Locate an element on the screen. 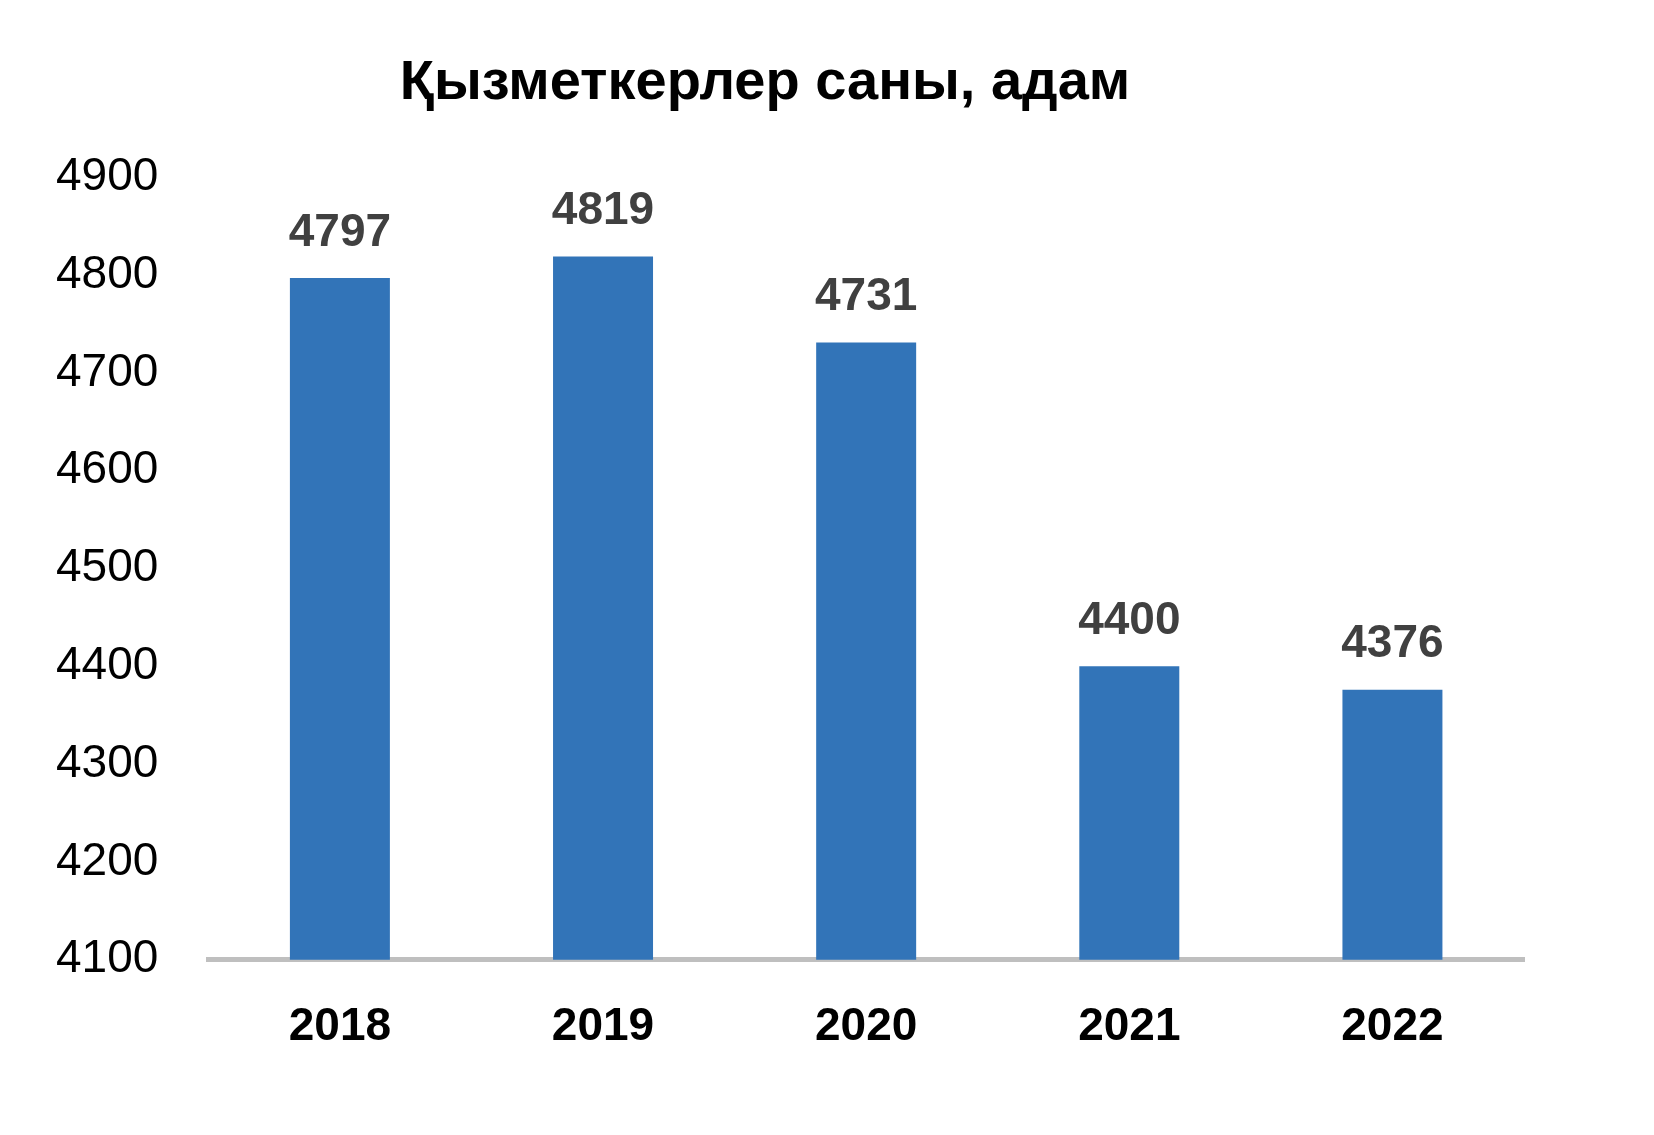 The width and height of the screenshot is (1654, 1135). y-tick-label: 4900 is located at coordinates (107, 173).